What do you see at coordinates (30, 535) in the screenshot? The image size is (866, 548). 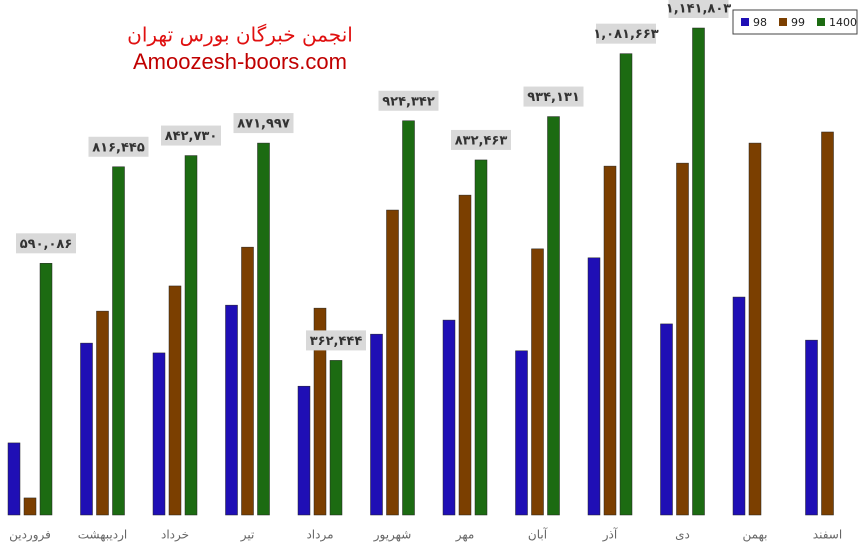 I see `x-tick-label: فروردین` at bounding box center [30, 535].